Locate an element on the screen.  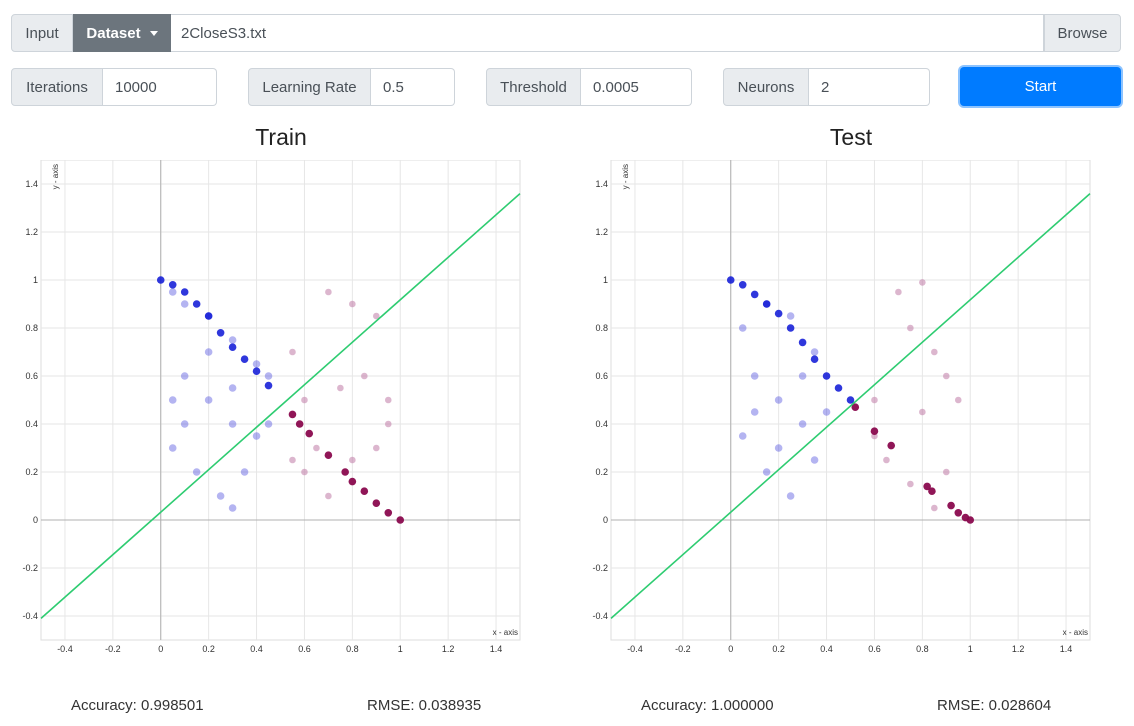
start-button: Start is located at coordinates (1040, 86).